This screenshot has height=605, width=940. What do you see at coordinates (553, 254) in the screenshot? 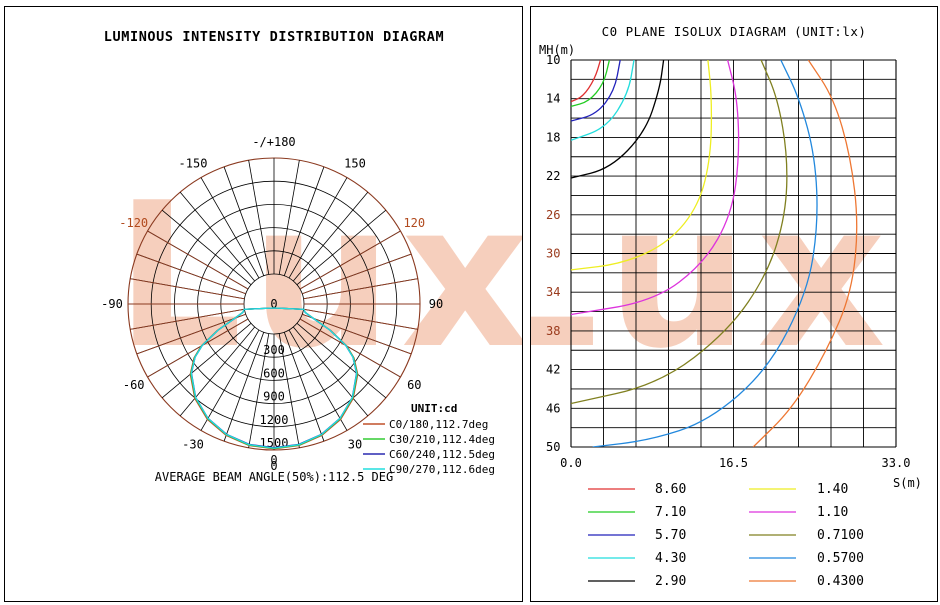
I see `isolux-ytick: 30` at bounding box center [553, 254].